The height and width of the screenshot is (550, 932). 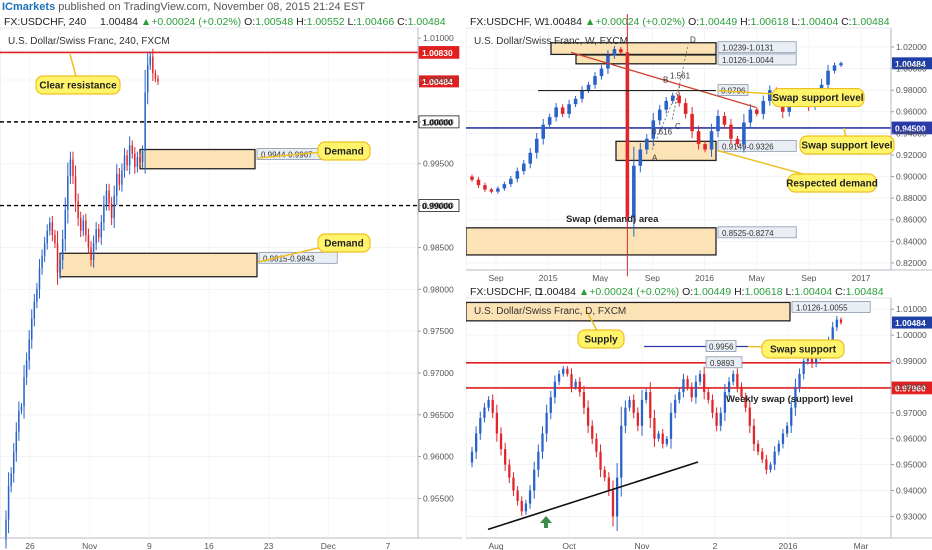 I want to click on w-zone-label-box, so click(x=757, y=145).